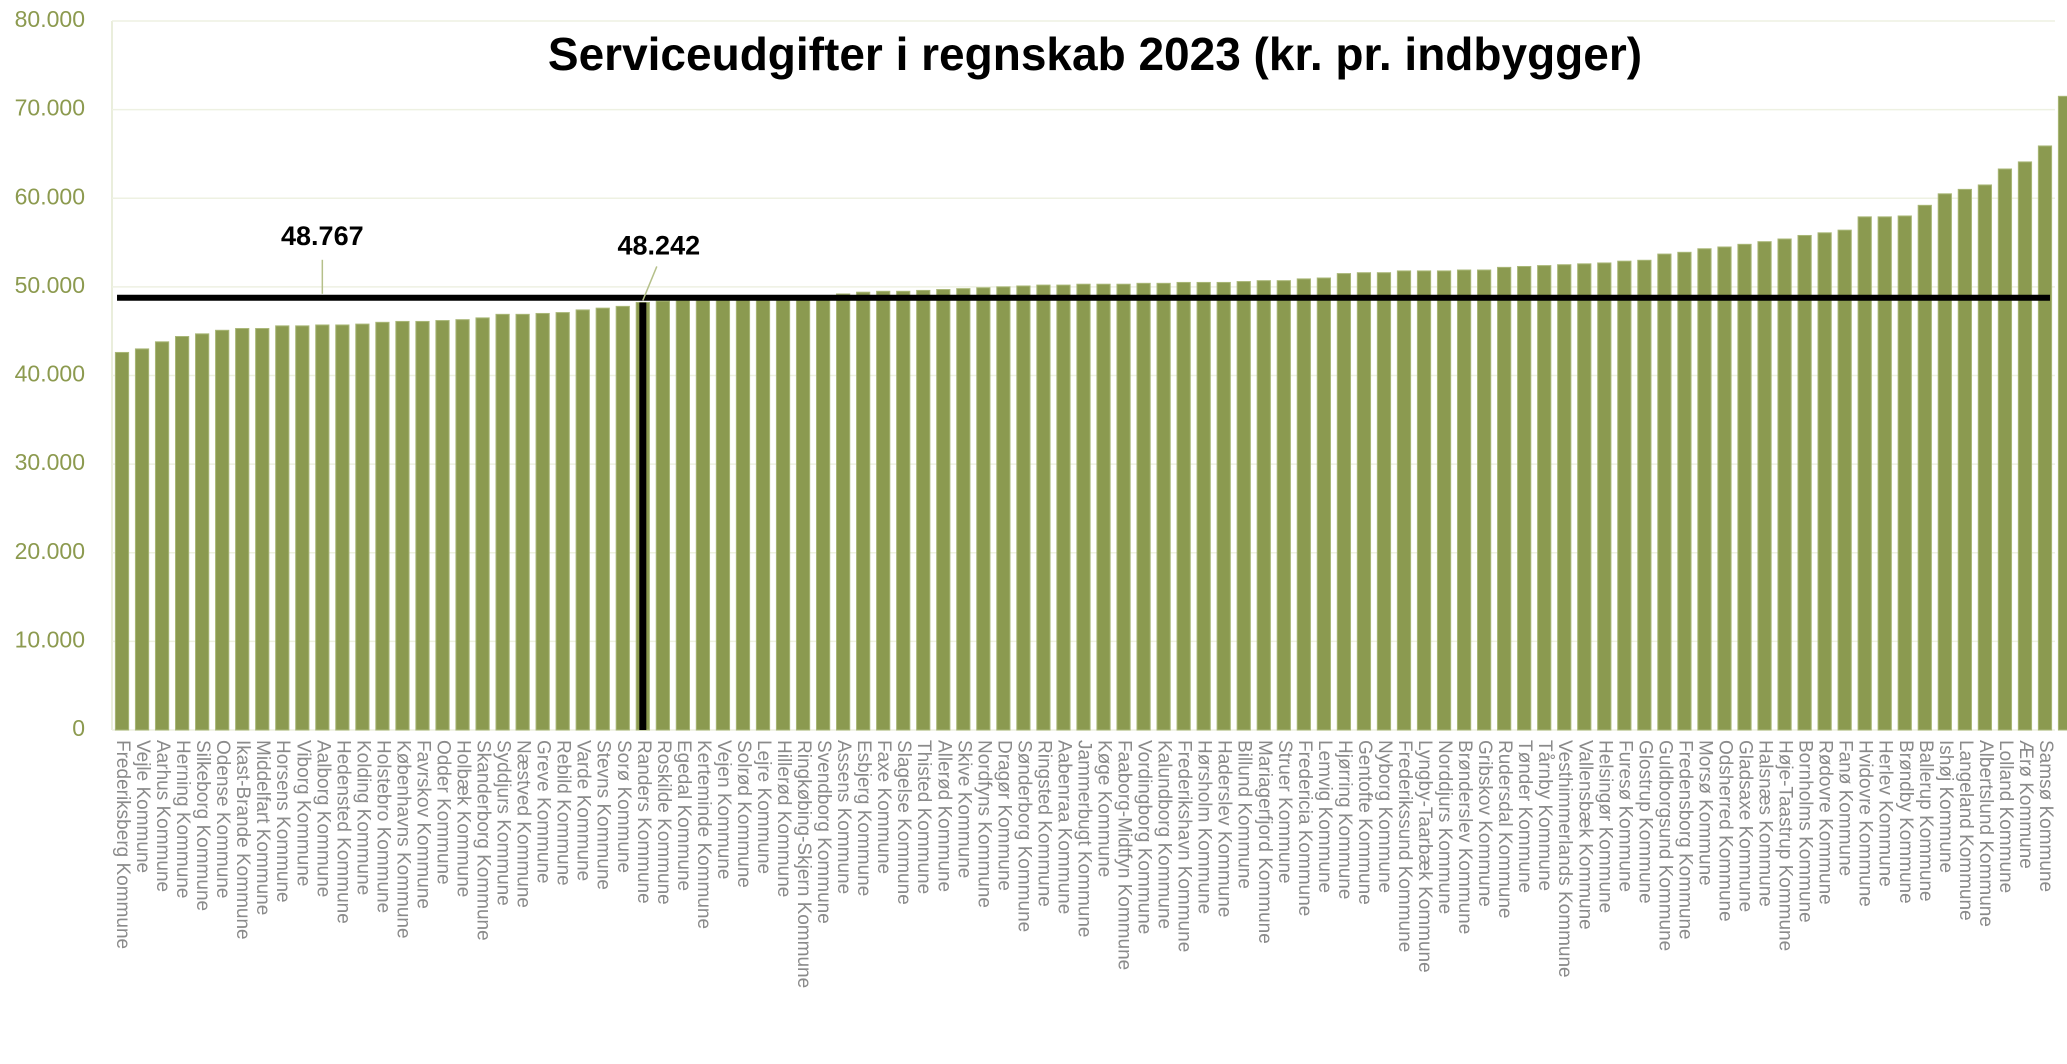  Describe the element at coordinates (1885, 813) in the screenshot. I see `x-tick-label: Herlev Kommune` at that location.